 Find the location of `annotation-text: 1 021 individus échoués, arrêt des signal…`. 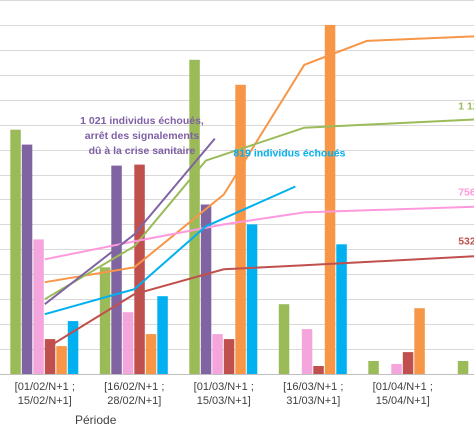

annotation-text: 1 021 individus échoués, arrêt des signal… is located at coordinates (142, 136).